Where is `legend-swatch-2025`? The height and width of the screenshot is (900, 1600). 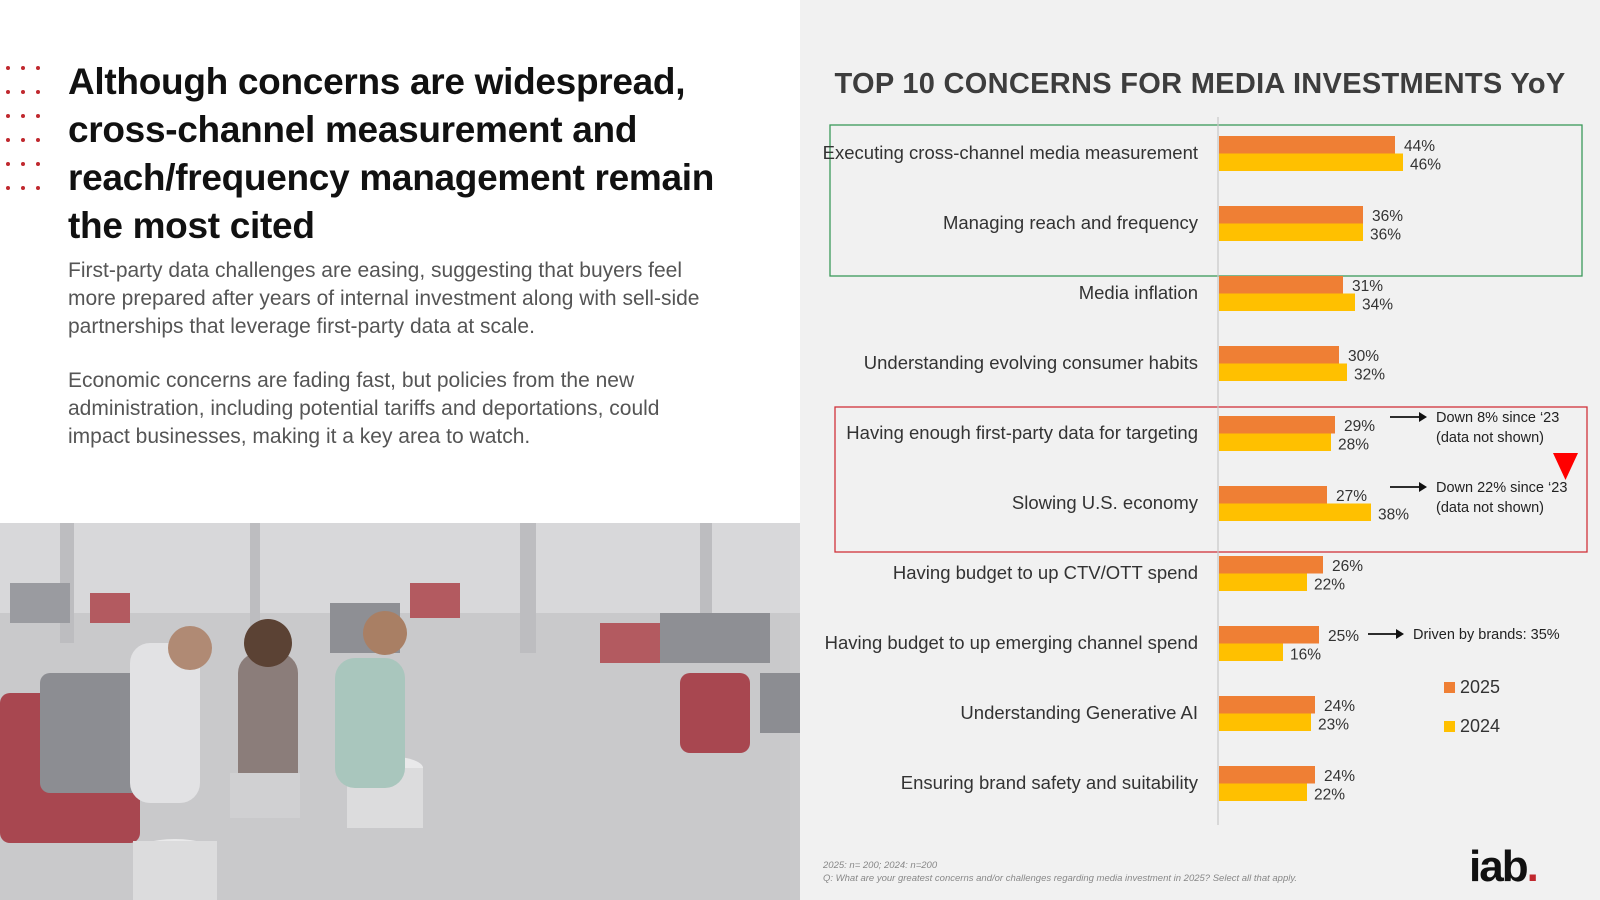 legend-swatch-2025 is located at coordinates (1449, 687).